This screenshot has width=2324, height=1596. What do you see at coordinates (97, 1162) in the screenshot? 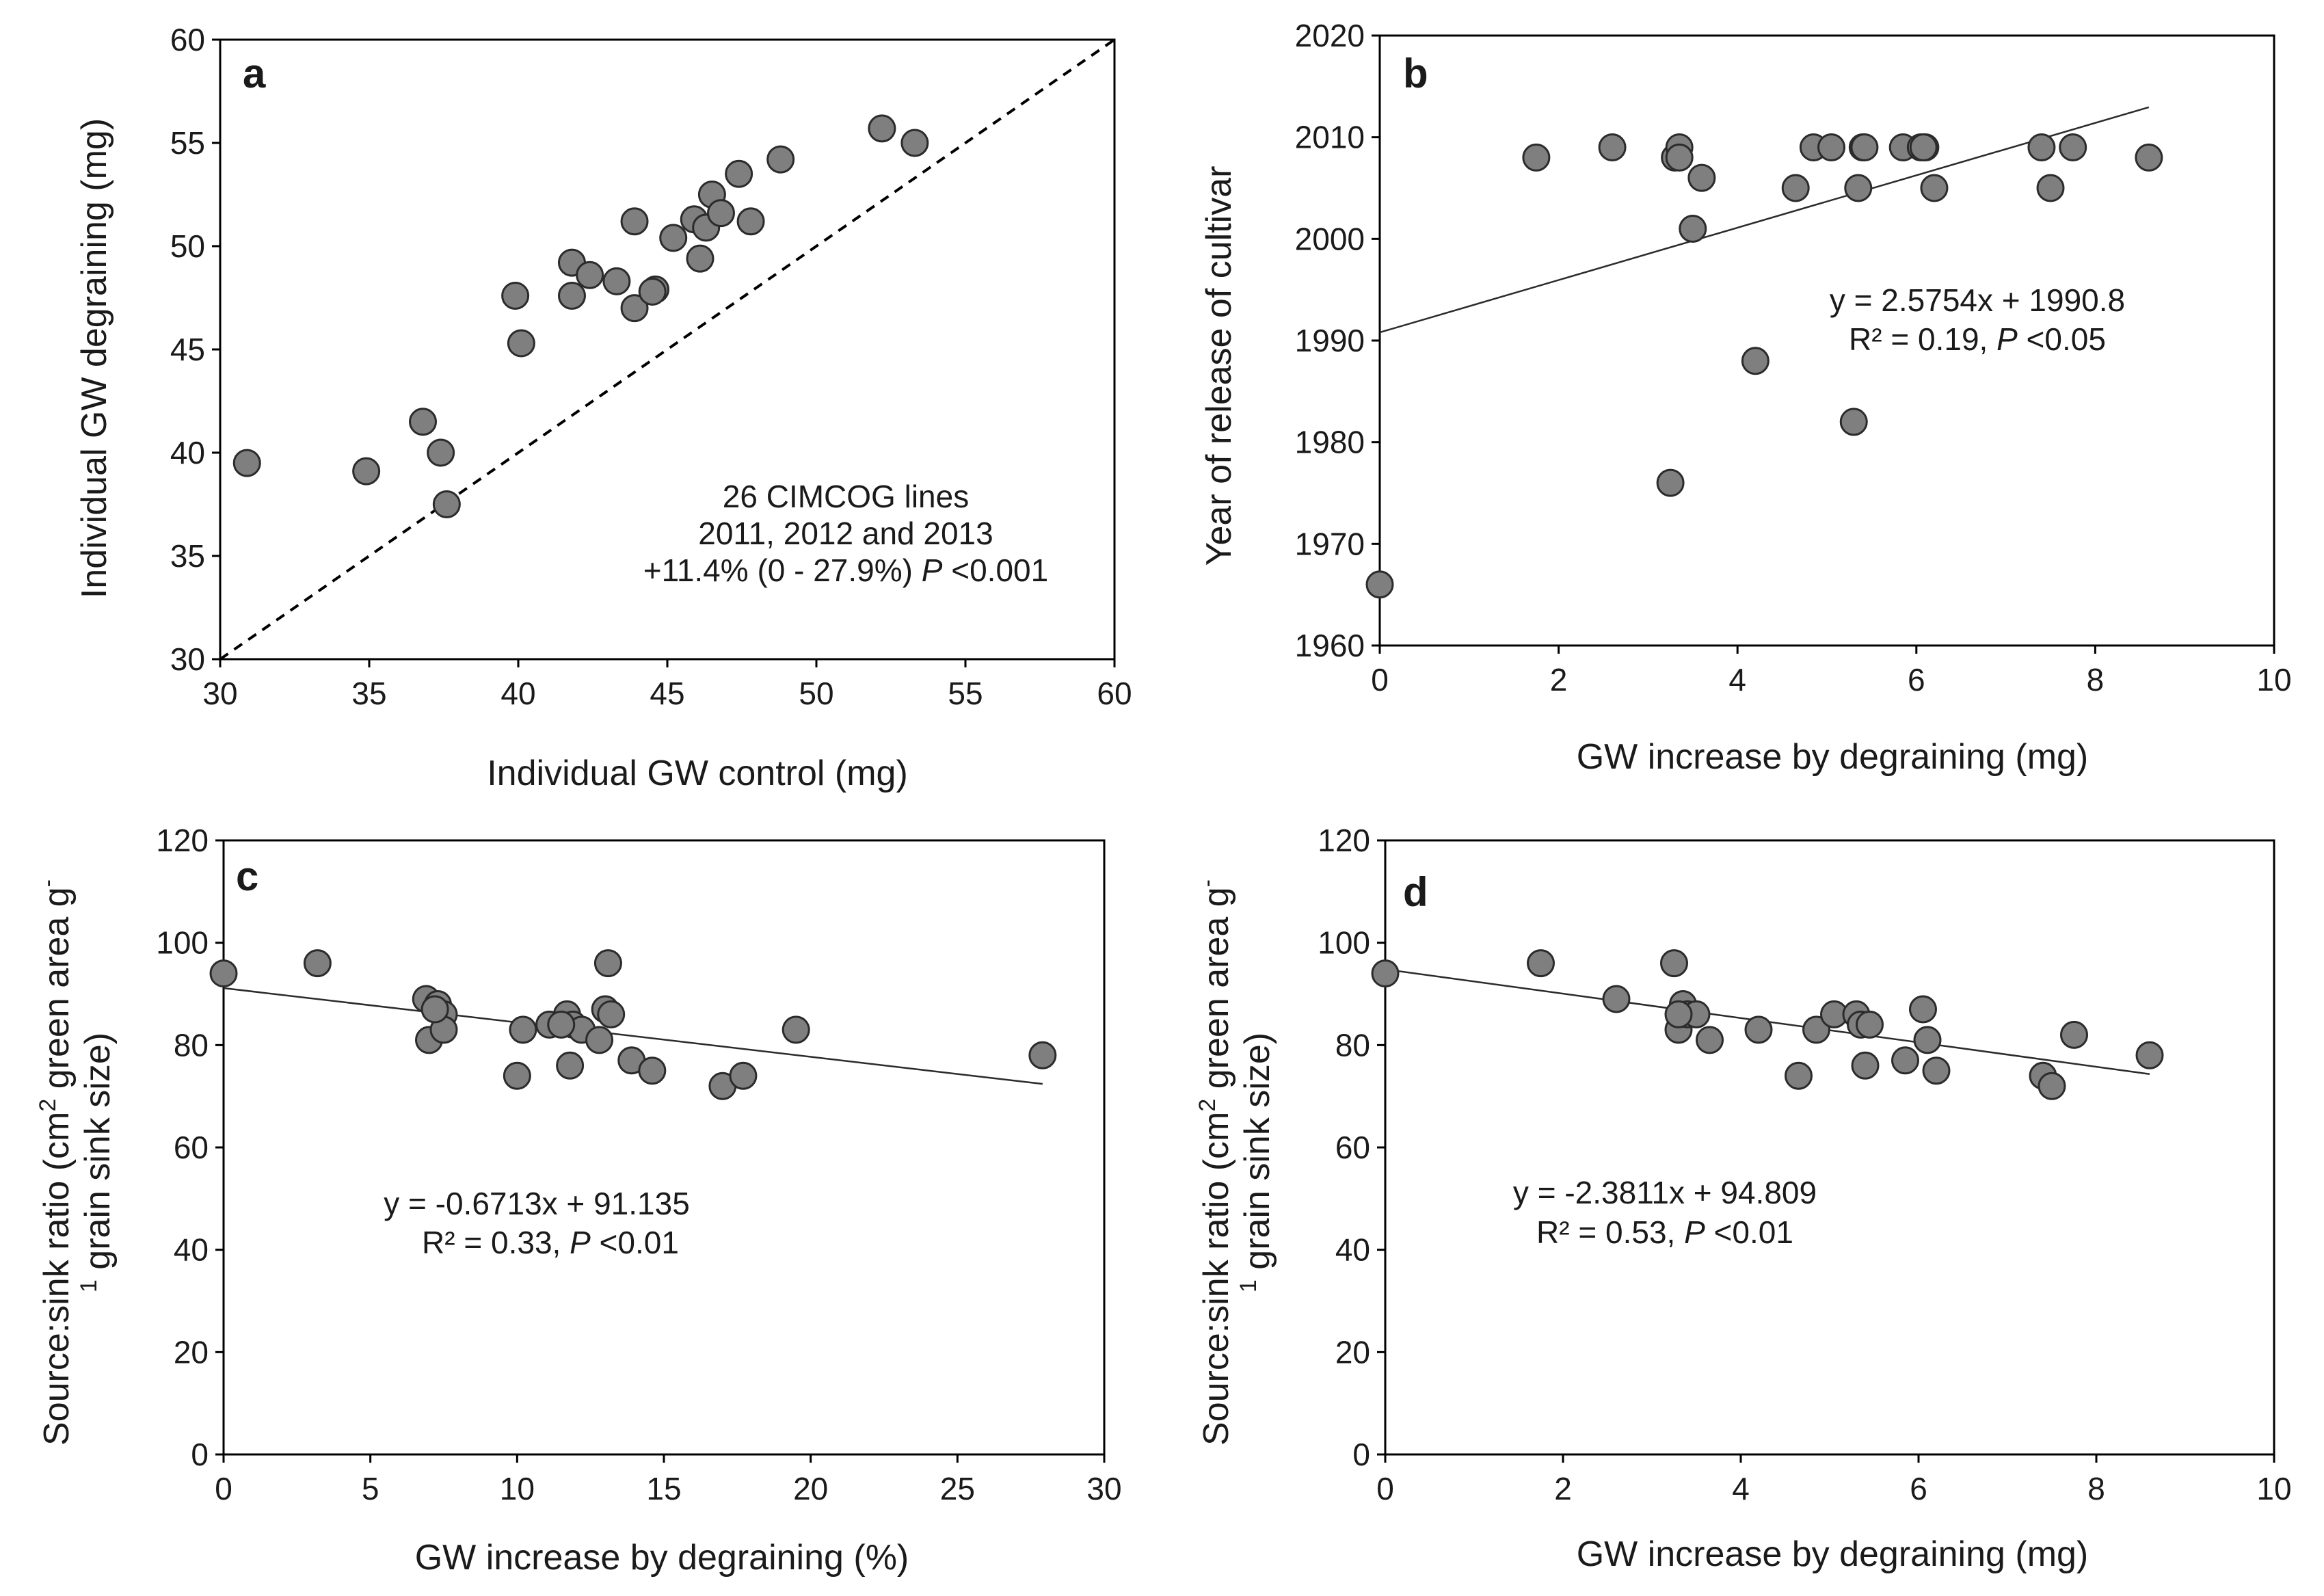
I see `panel-c-ylabel-line2: 1 grain sink size)` at bounding box center [97, 1162].